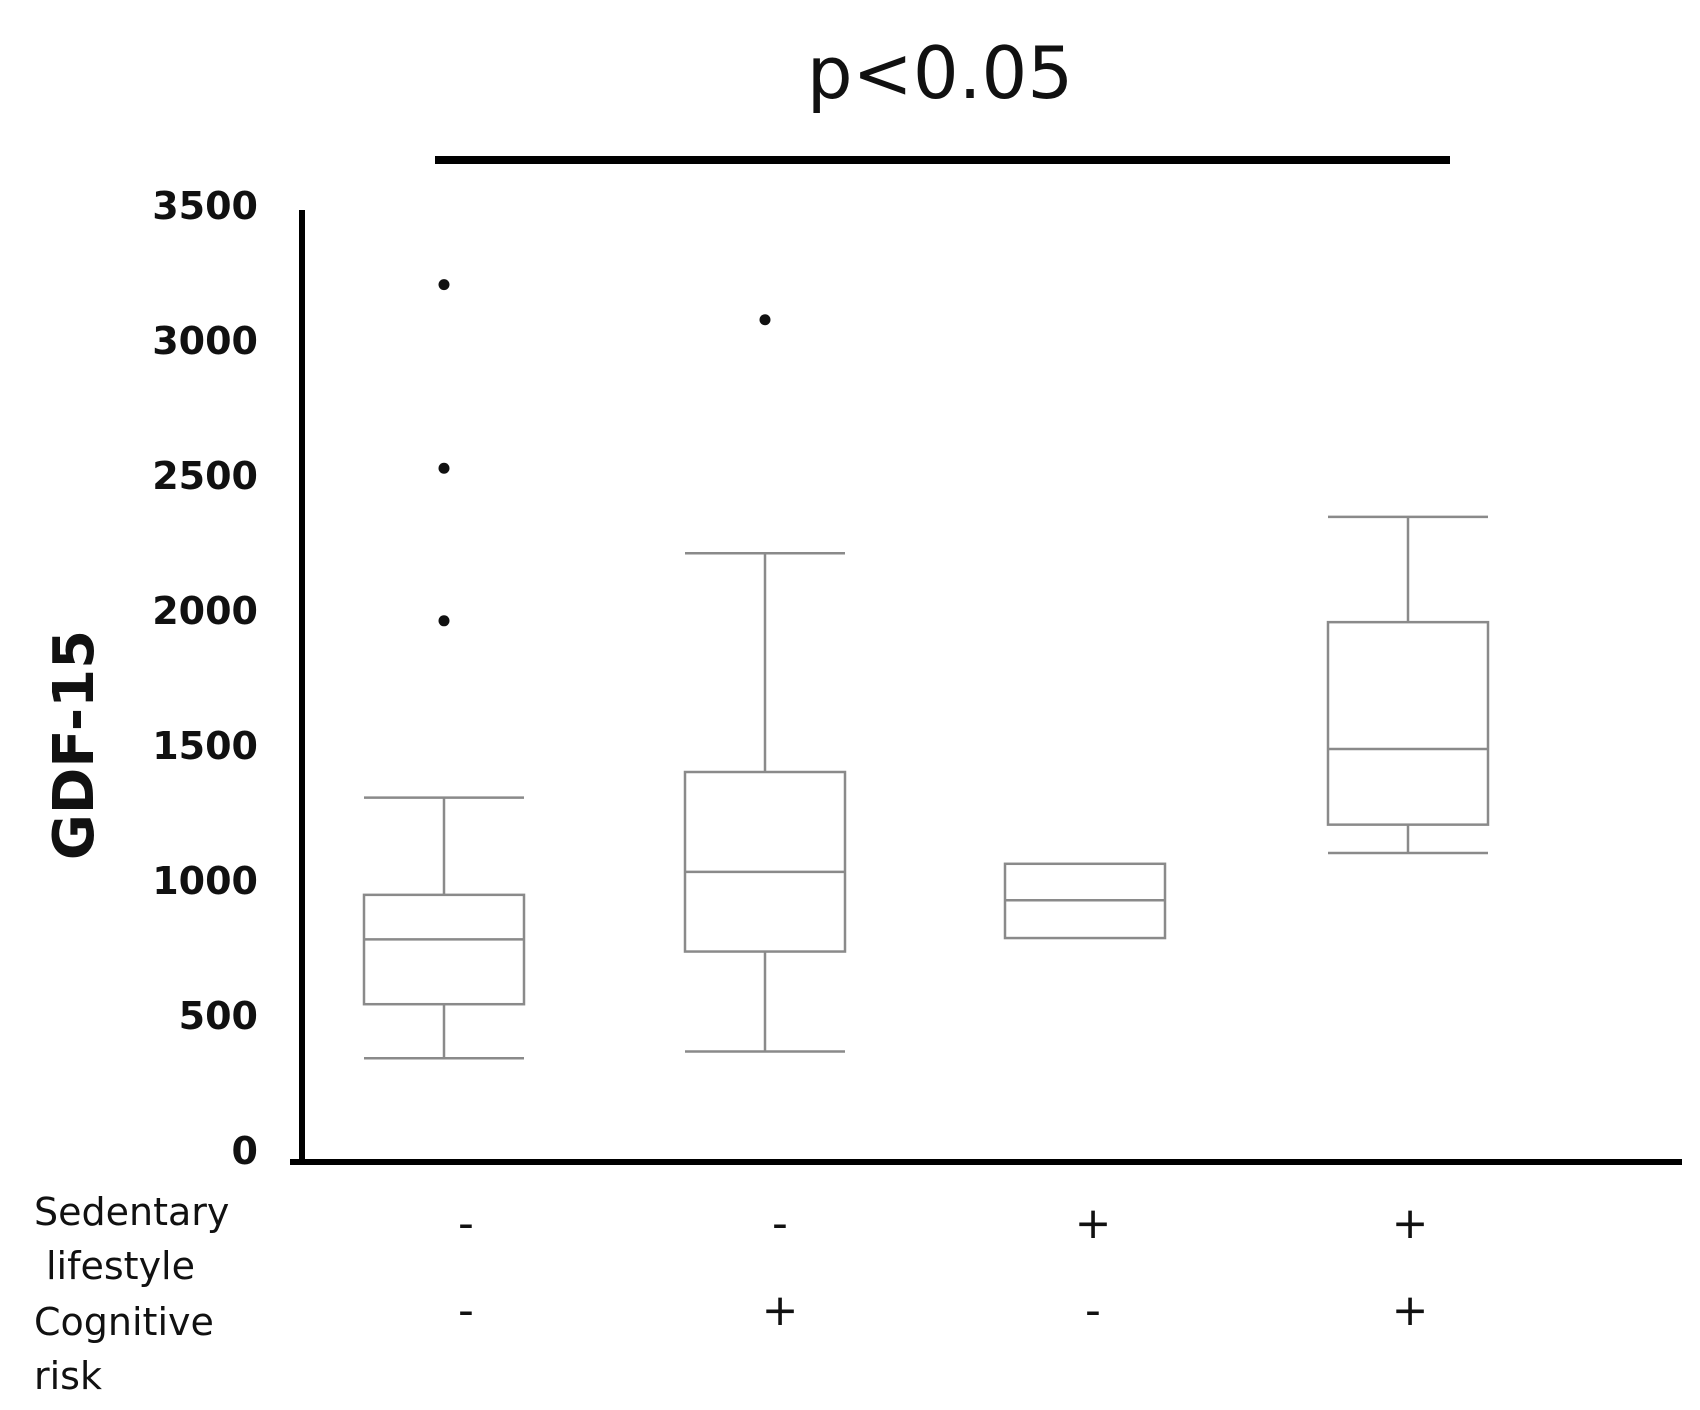 The image size is (1700, 1410). Describe the element at coordinates (940, 73) in the screenshot. I see `p-value-annotation: p<0.05` at that location.